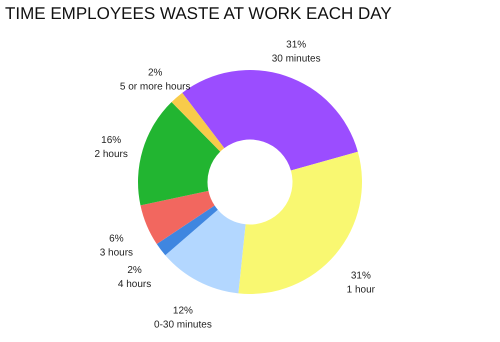 This screenshot has height=342, width=500. What do you see at coordinates (361, 290) in the screenshot?
I see `slice-label: 1 hour` at bounding box center [361, 290].